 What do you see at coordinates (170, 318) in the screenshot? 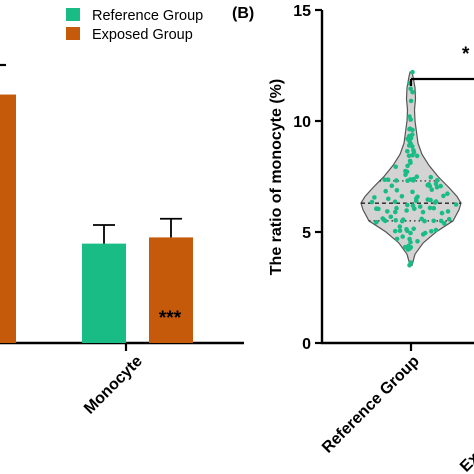
I see `significance-stars-monocyte: ***` at bounding box center [170, 318].